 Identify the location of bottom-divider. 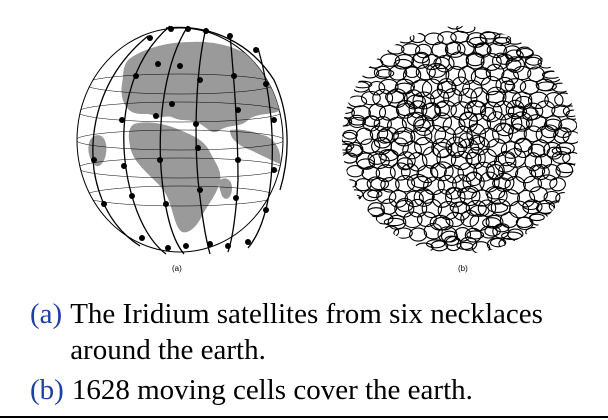
(304, 417).